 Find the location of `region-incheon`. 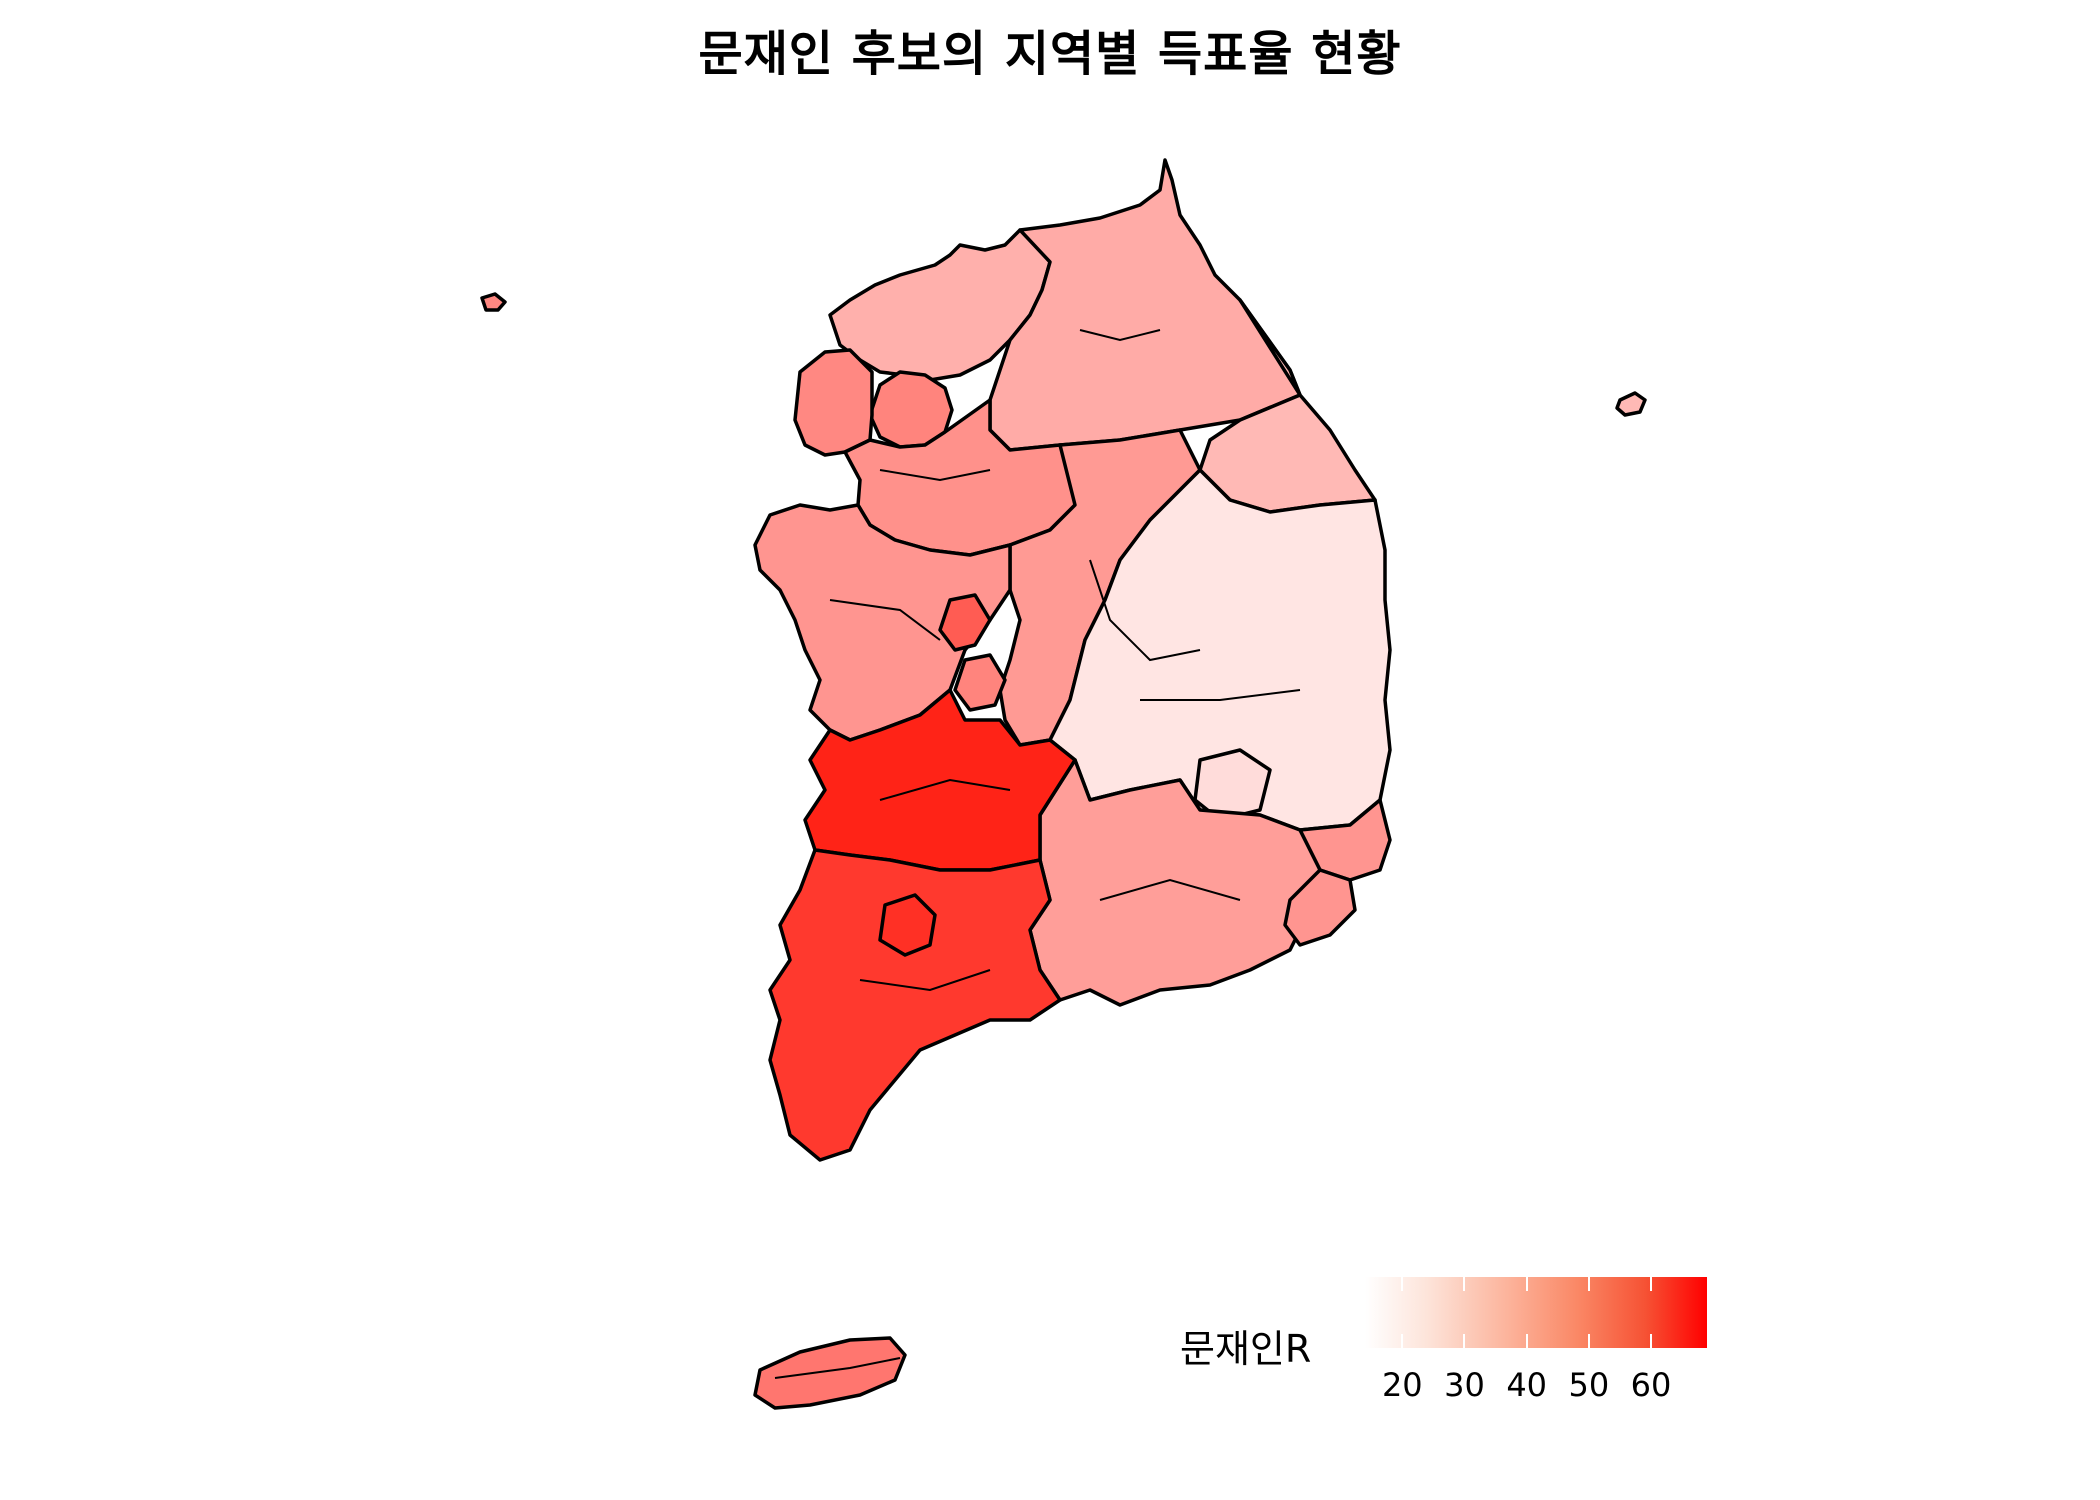

region-incheon is located at coordinates (833, 402).